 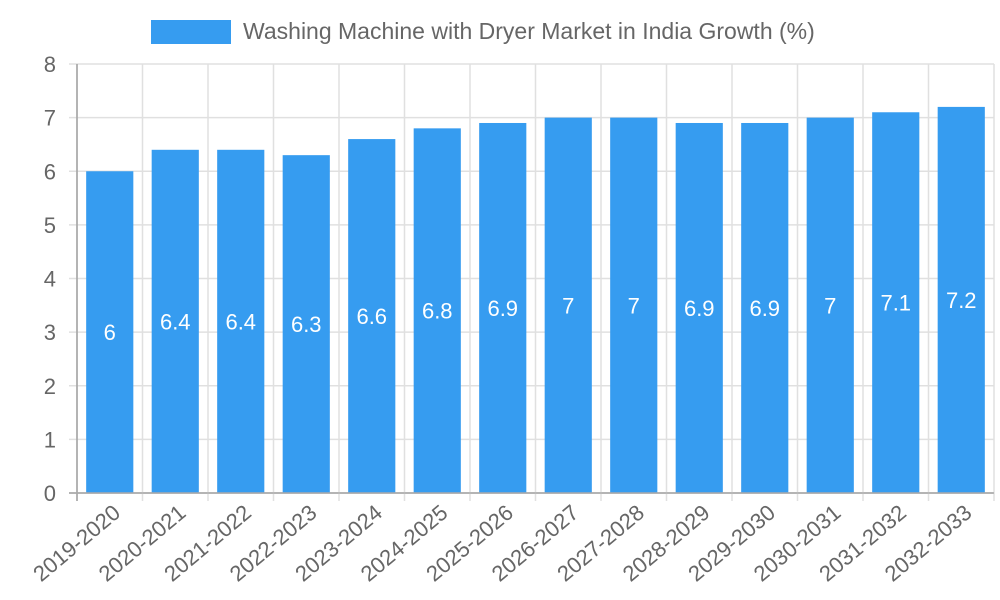 I want to click on bar-value-label: 7.2, so click(x=961, y=300).